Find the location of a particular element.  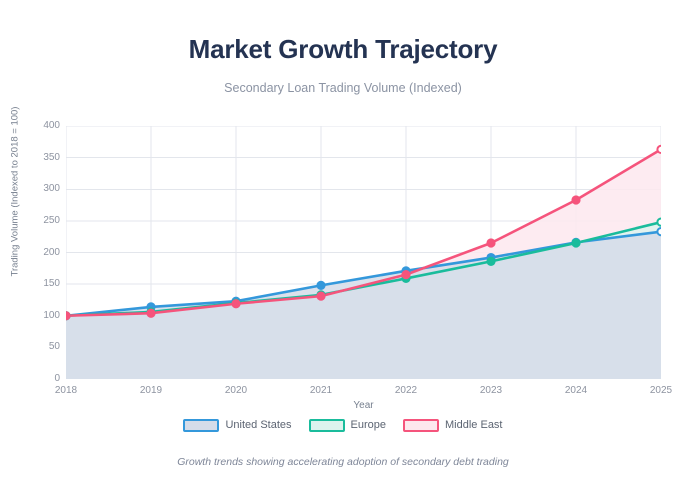

legend-item-middle-east: Middle East is located at coordinates (453, 425).